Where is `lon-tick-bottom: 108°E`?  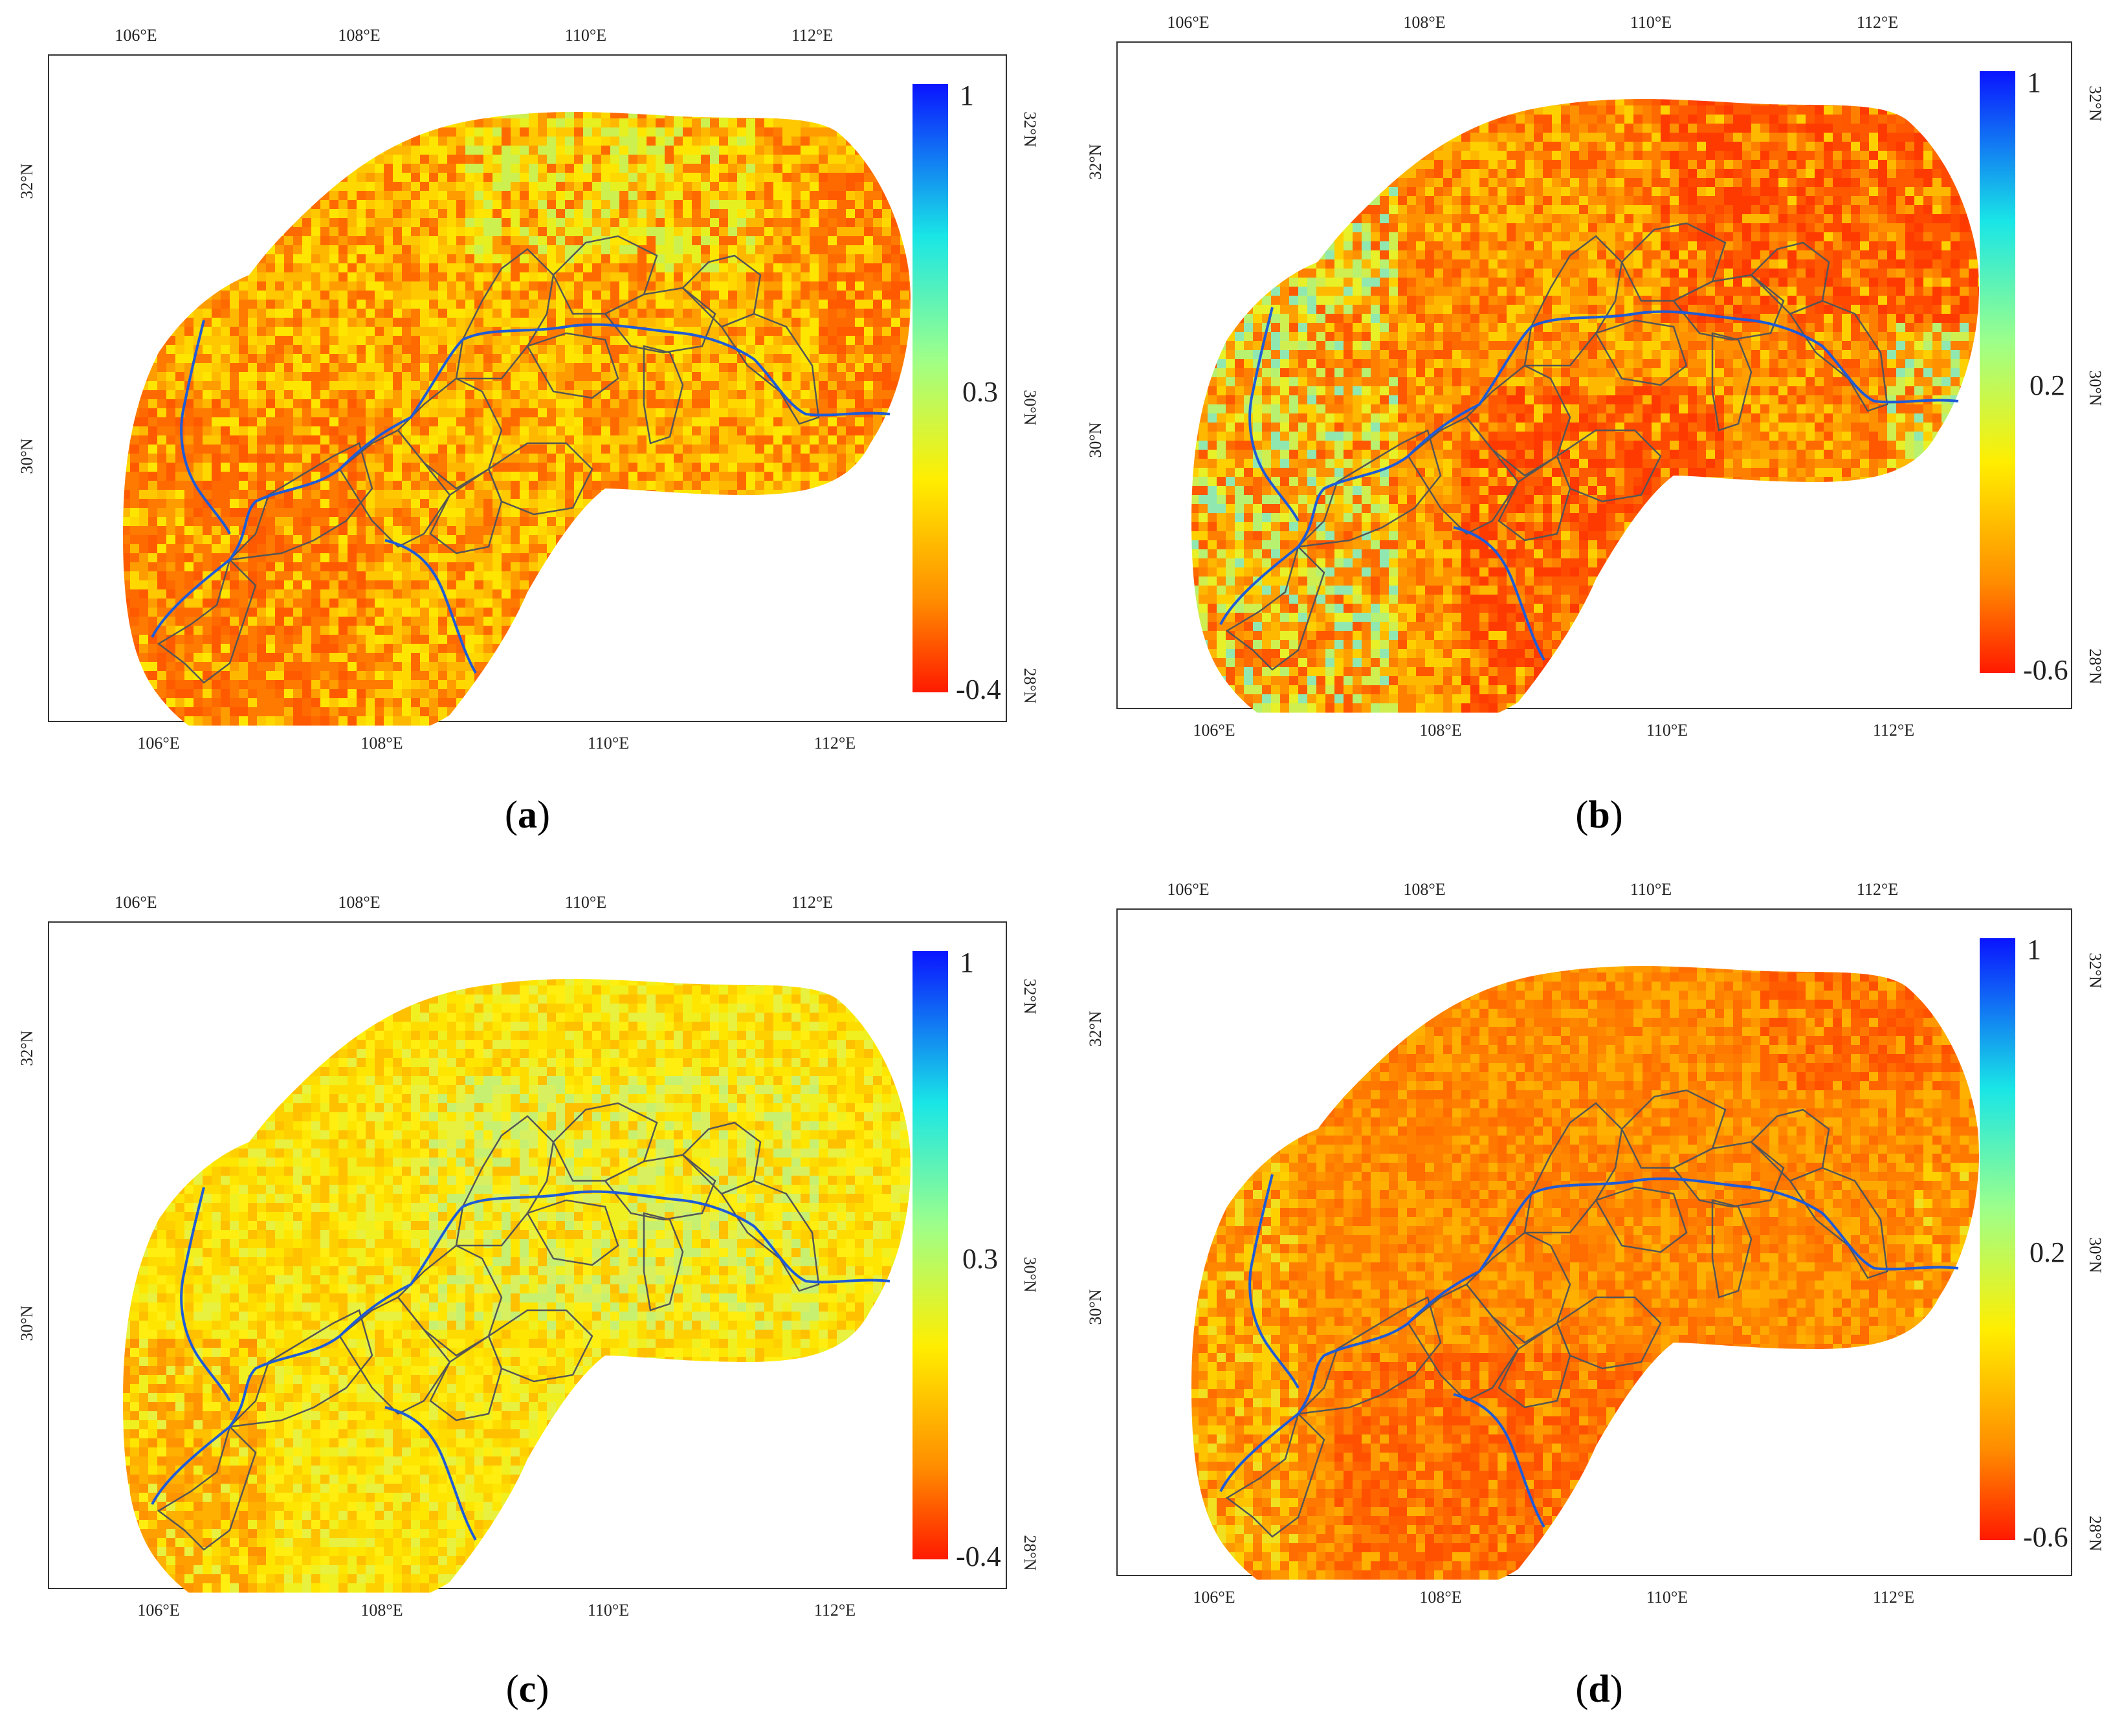 lon-tick-bottom: 108°E is located at coordinates (1440, 730).